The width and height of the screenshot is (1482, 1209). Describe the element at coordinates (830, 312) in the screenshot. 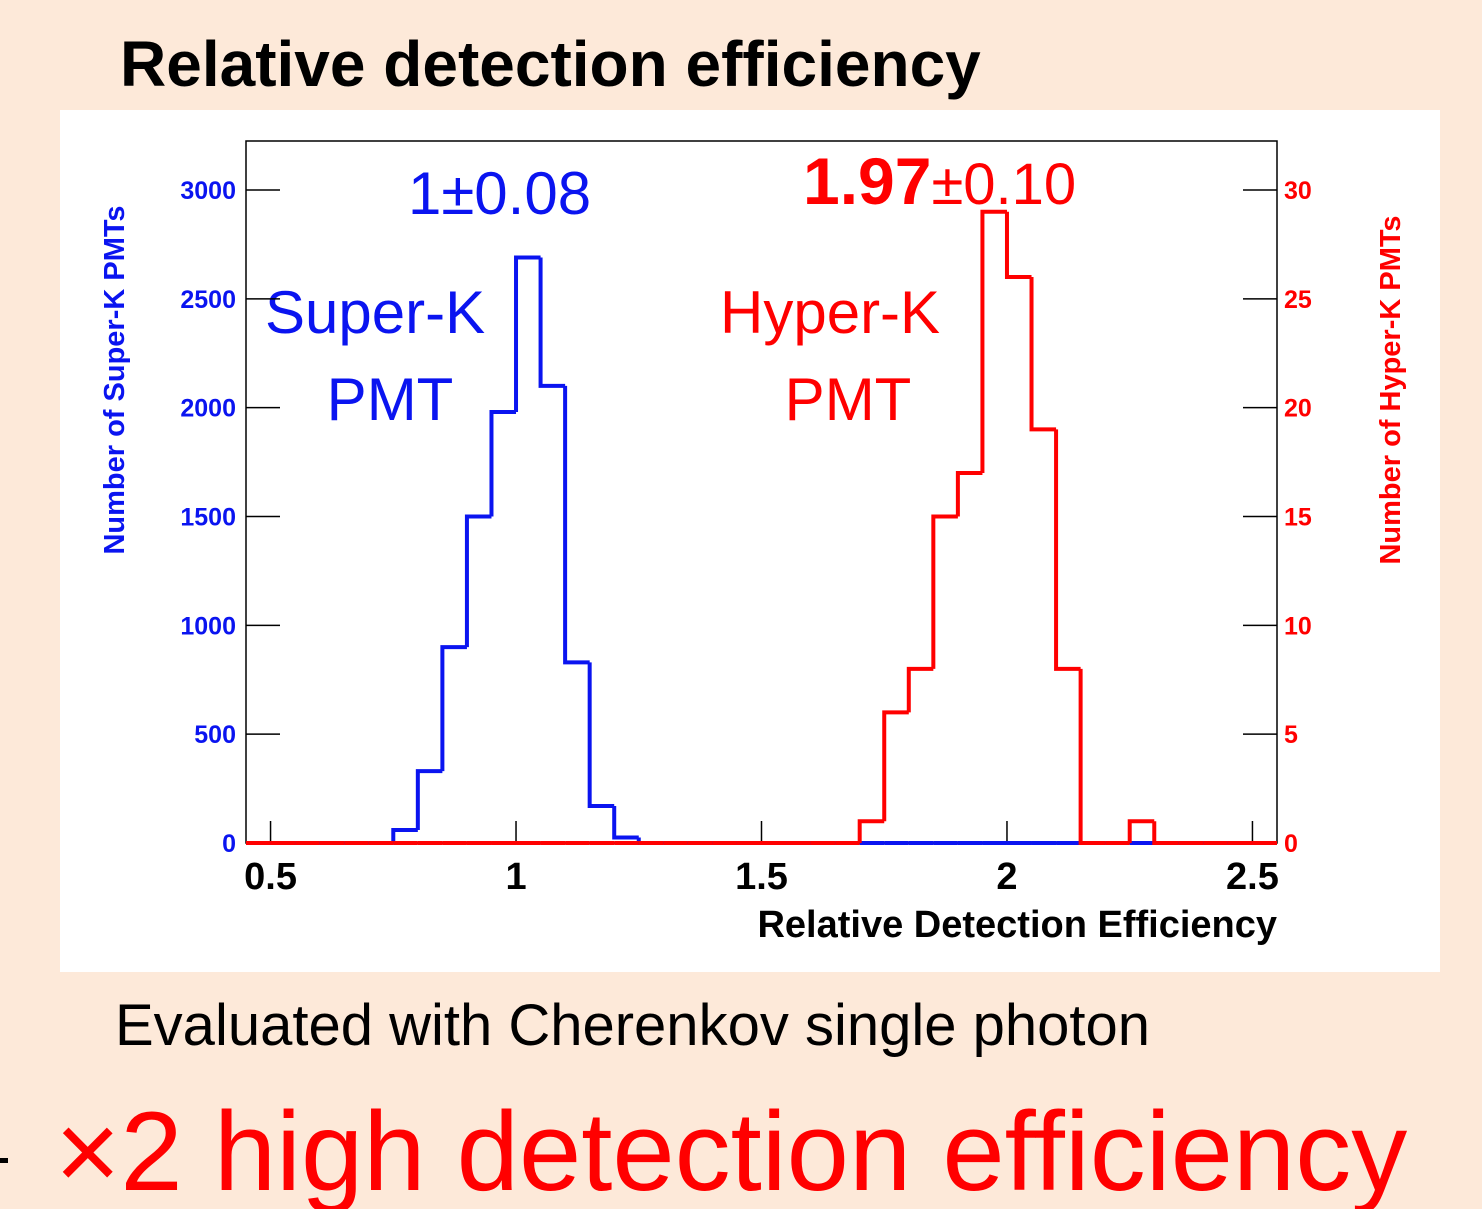

I see `annotation: Hyper-K` at that location.